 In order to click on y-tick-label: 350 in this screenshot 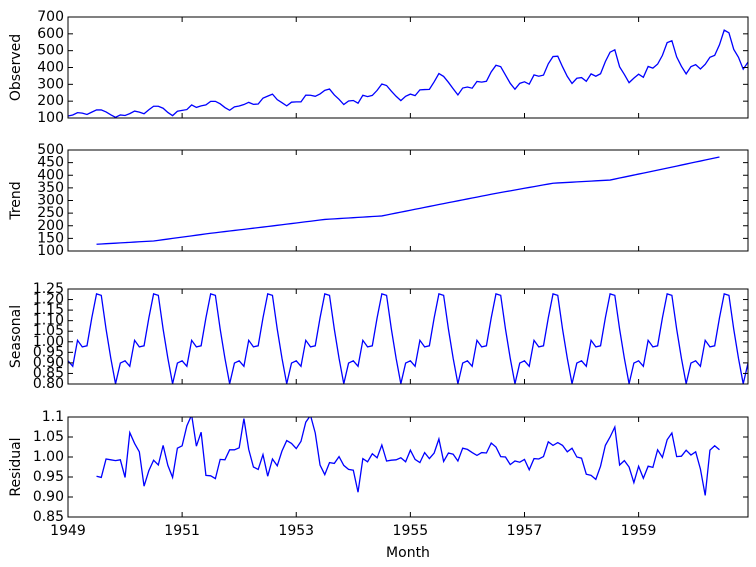, I will do `click(50, 188)`.